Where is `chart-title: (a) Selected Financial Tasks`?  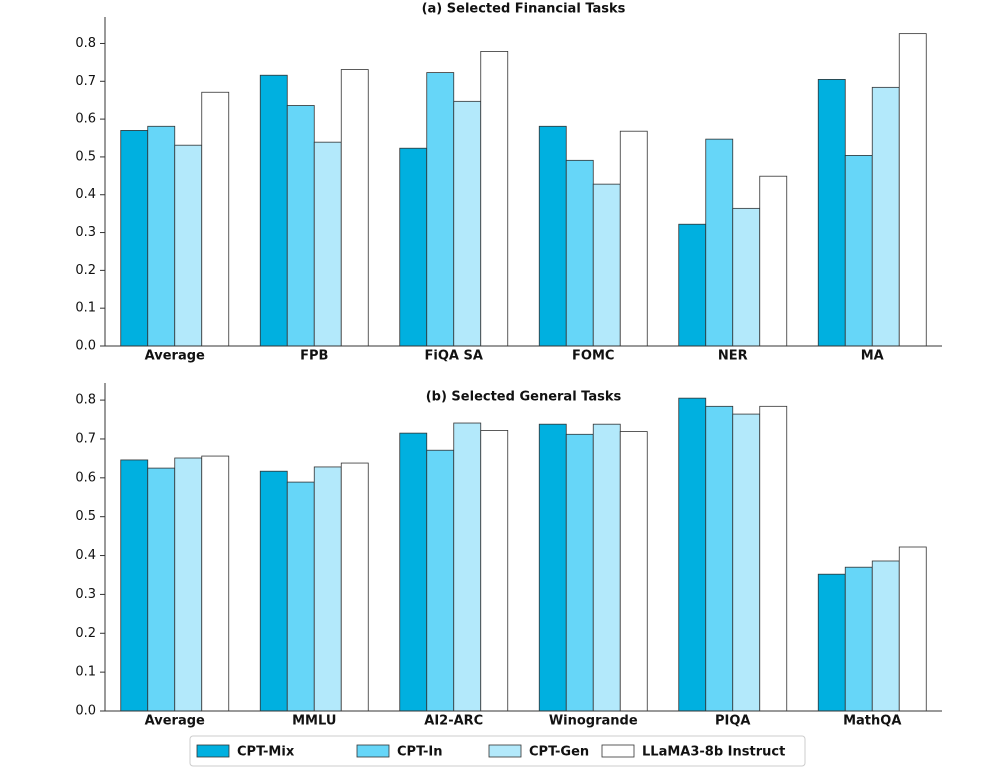
chart-title: (a) Selected Financial Tasks is located at coordinates (524, 9).